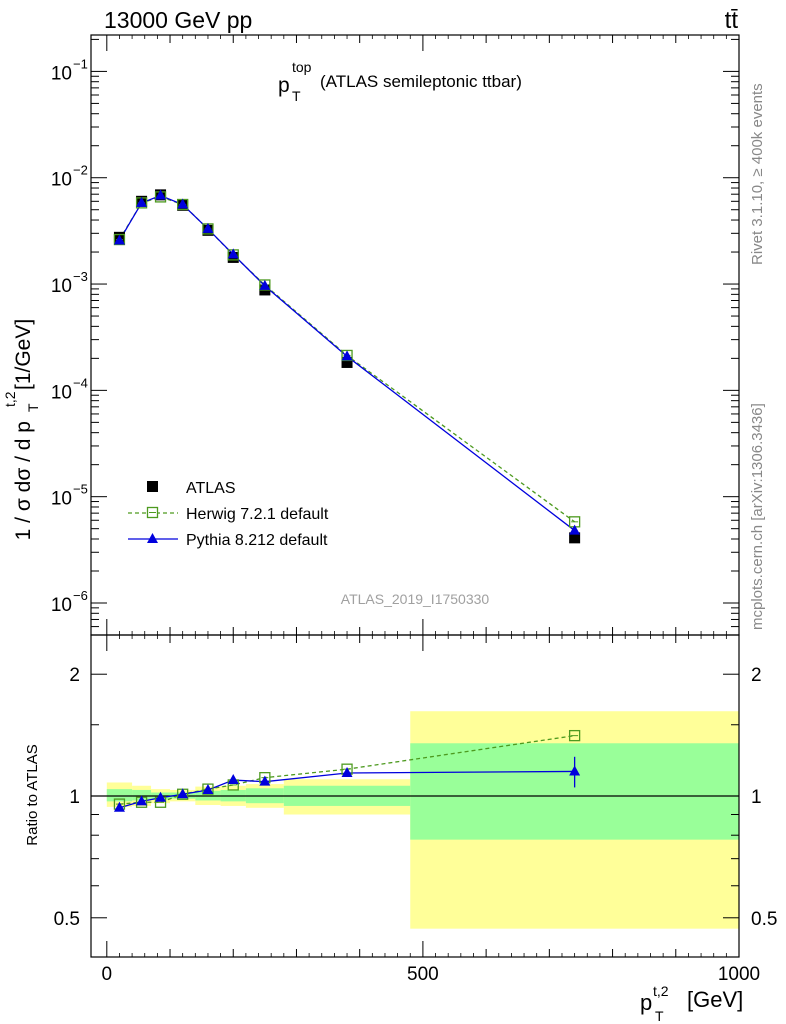 This screenshot has width=786, height=1024. Describe the element at coordinates (757, 174) in the screenshot. I see `rivet-label: Rivet 3.1.10, ≥ 400k events` at that location.